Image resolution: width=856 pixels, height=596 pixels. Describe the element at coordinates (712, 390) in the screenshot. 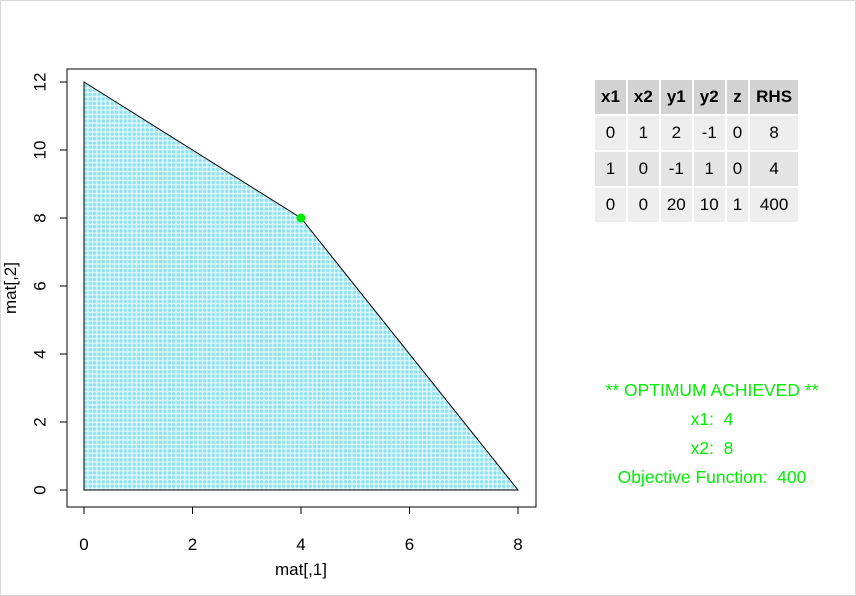

I see `optimum-status: ** OPTIMUM ACHIEVED **` at that location.